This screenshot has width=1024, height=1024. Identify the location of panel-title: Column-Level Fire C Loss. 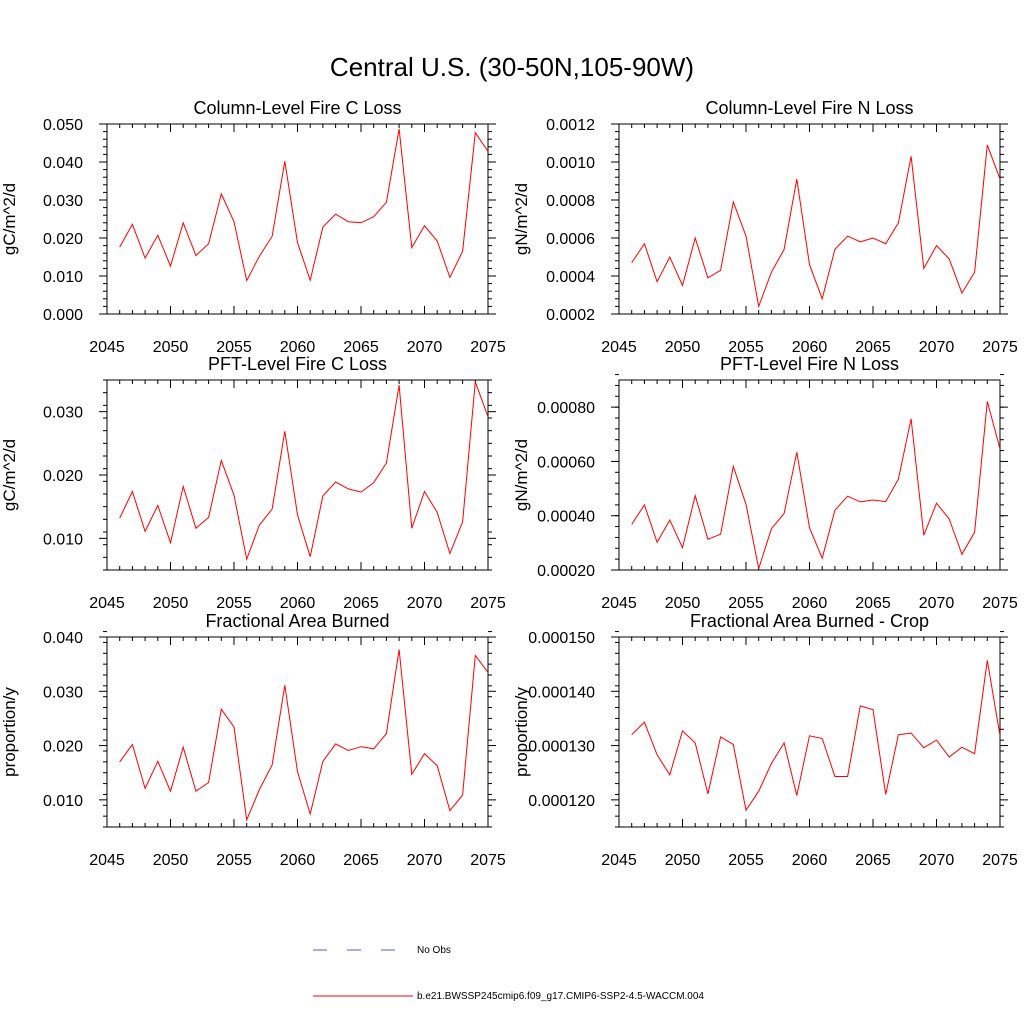
(297, 108).